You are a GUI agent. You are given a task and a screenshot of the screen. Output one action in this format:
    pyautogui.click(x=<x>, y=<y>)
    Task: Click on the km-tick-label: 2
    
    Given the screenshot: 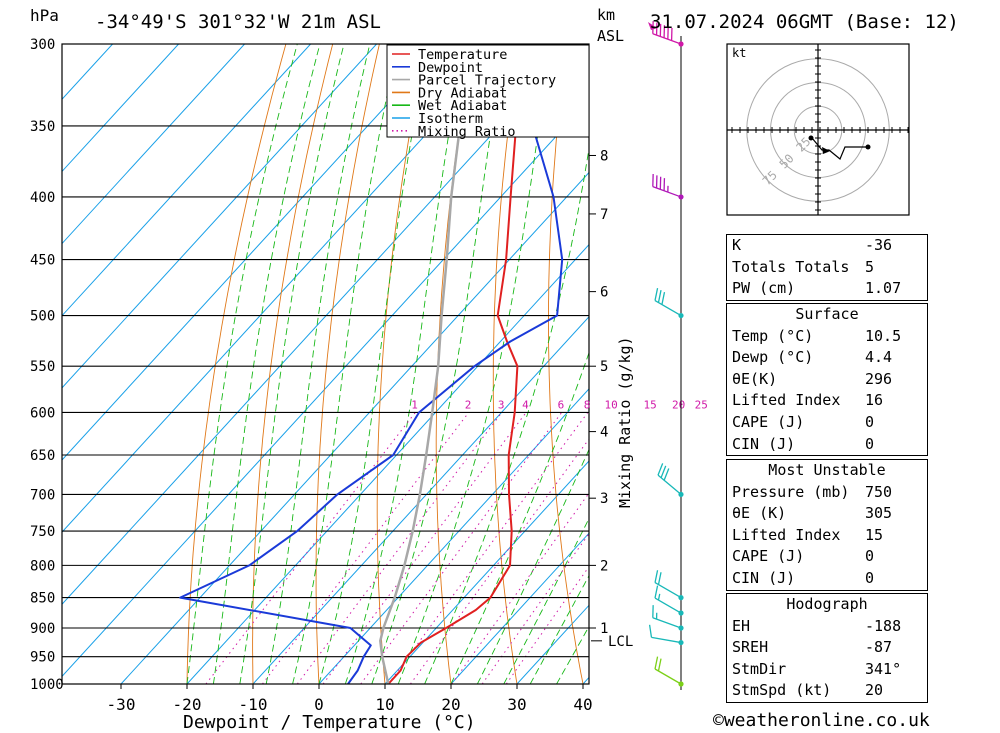 What is the action you would take?
    pyautogui.click(x=604, y=566)
    